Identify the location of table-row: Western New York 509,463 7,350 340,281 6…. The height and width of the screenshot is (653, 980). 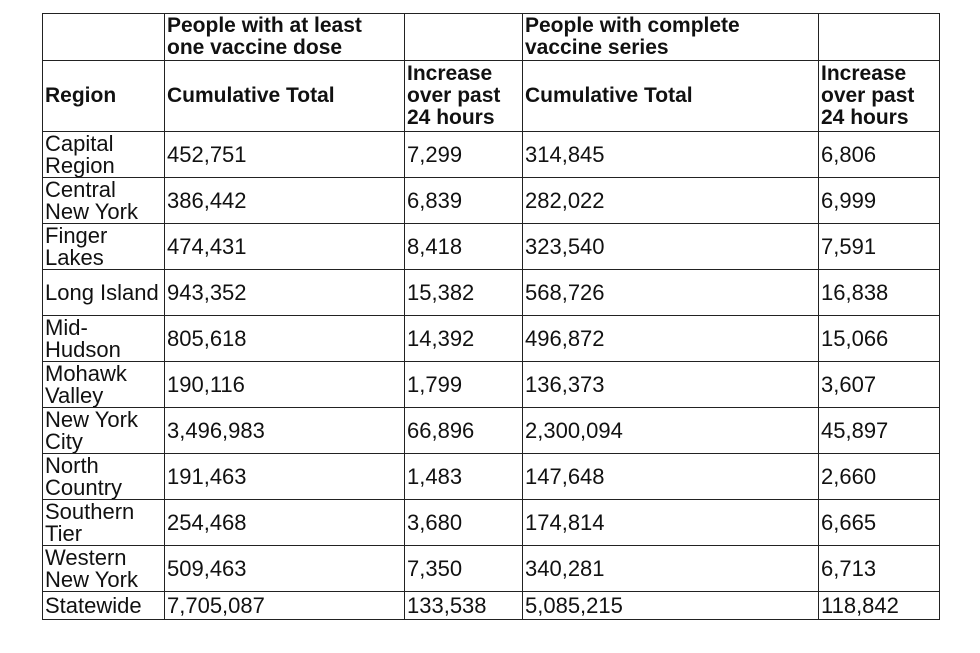
(491, 568).